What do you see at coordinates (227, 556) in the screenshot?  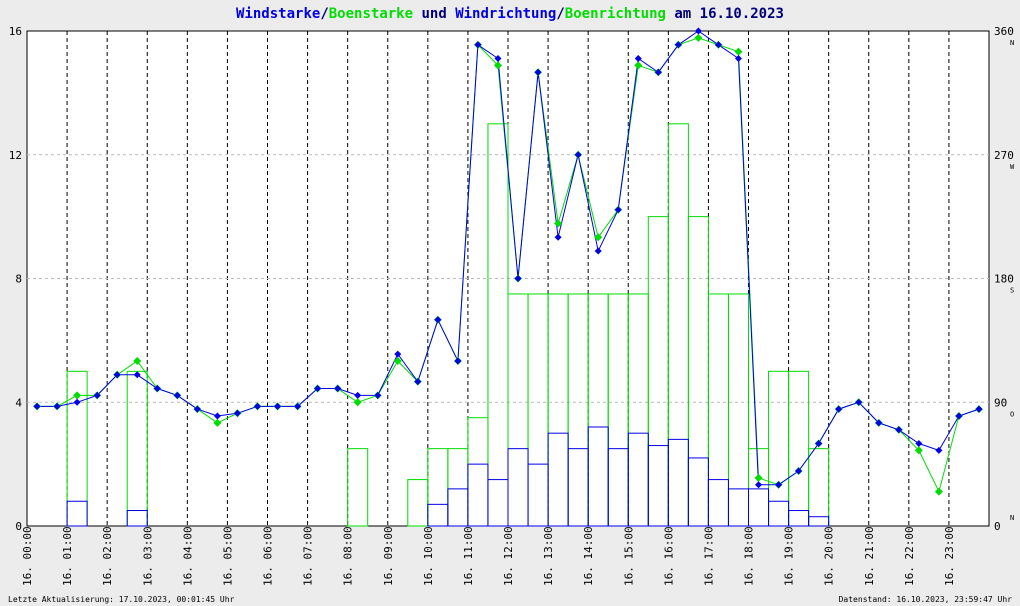 I see `x-tick-label: 16. 05:00` at bounding box center [227, 556].